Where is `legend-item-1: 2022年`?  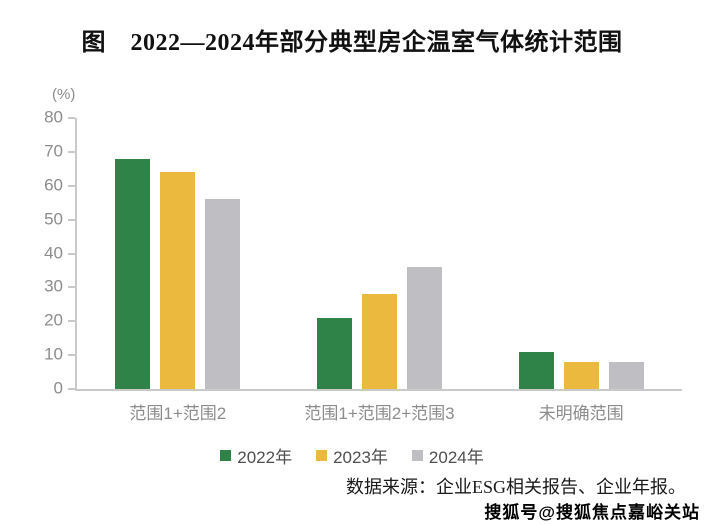
legend-item-1: 2022年 is located at coordinates (256, 455).